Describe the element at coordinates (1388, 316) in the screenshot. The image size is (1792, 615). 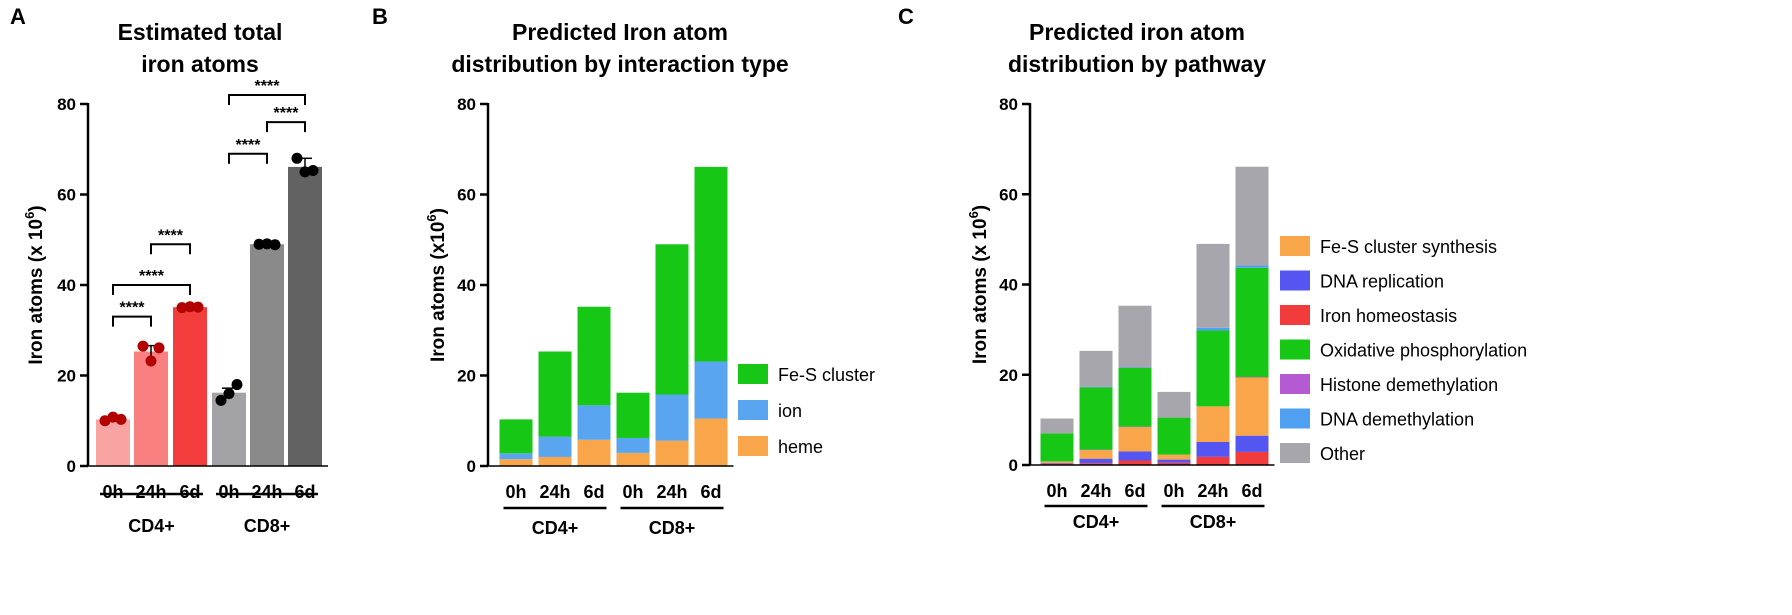
I see `legend-label: Iron homeostasis` at that location.